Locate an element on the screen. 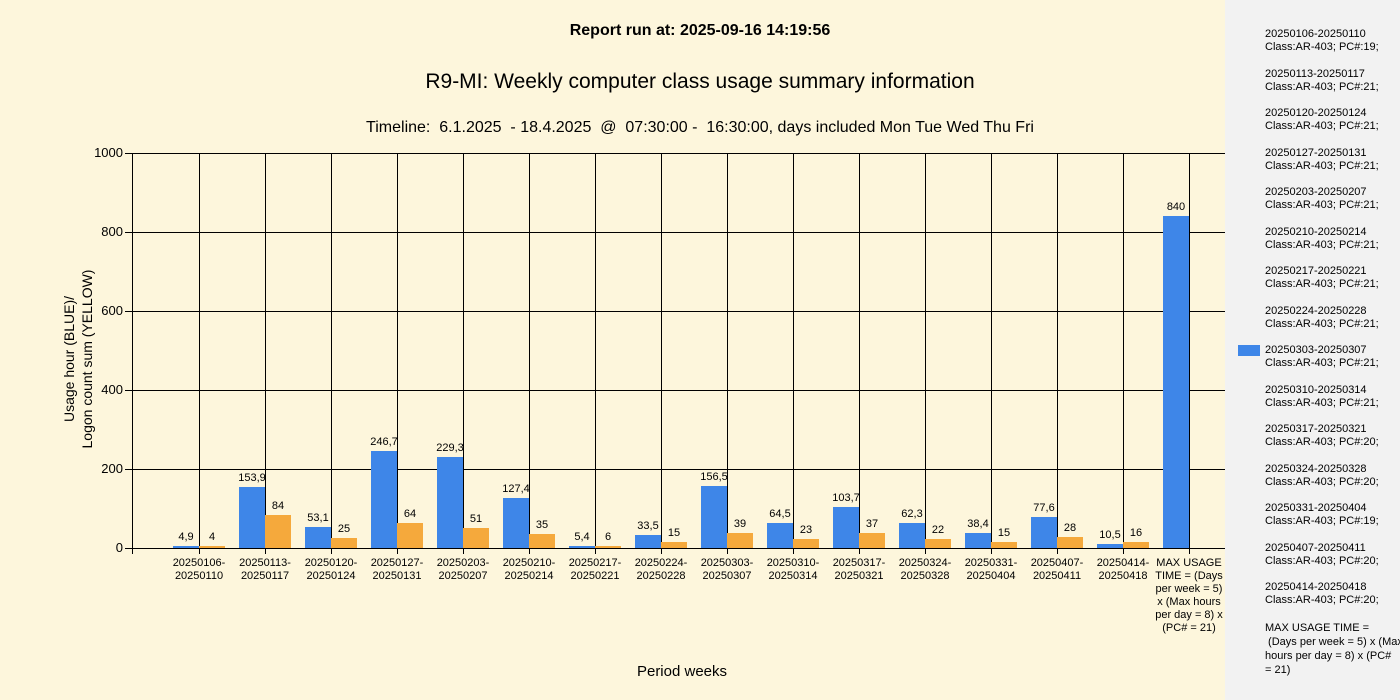  legend-item: 20250224-20250228 Class:AR-403; PC#:21; is located at coordinates (1330, 318).